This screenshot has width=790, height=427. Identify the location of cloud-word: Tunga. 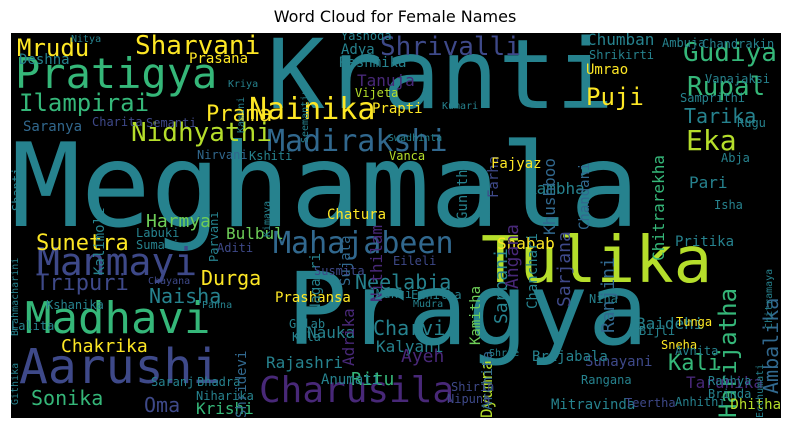
(694, 322).